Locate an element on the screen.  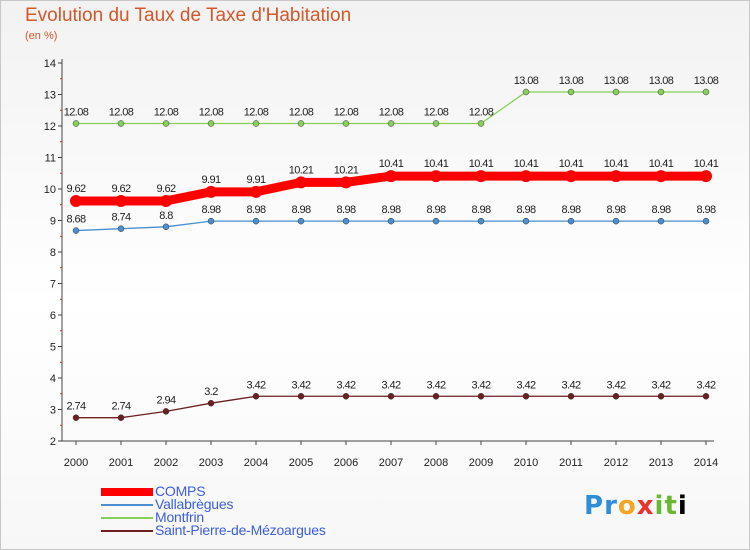
x-tick-label: 2001 is located at coordinates (121, 463).